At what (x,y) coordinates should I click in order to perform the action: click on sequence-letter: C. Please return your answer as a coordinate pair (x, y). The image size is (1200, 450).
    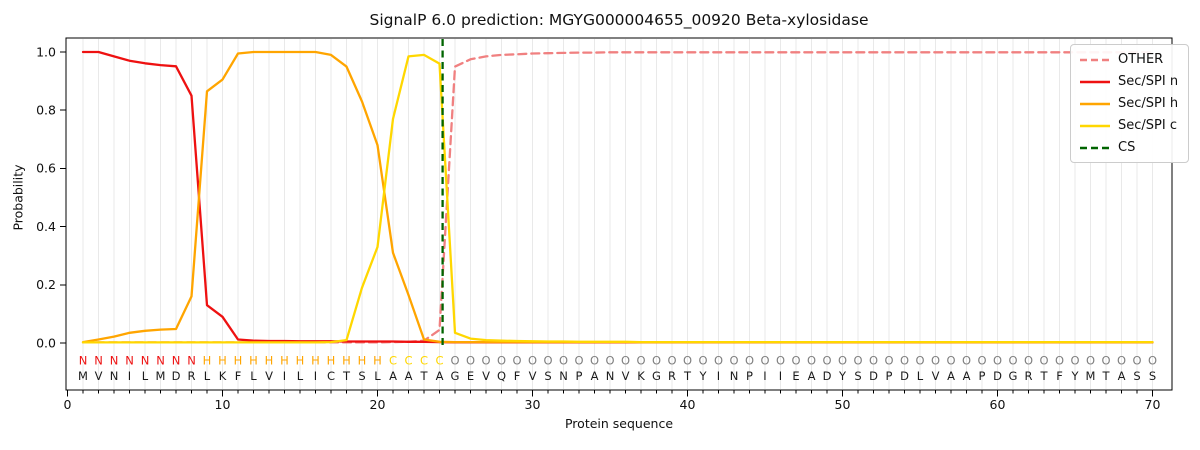
    Looking at the image, I should click on (331, 376).